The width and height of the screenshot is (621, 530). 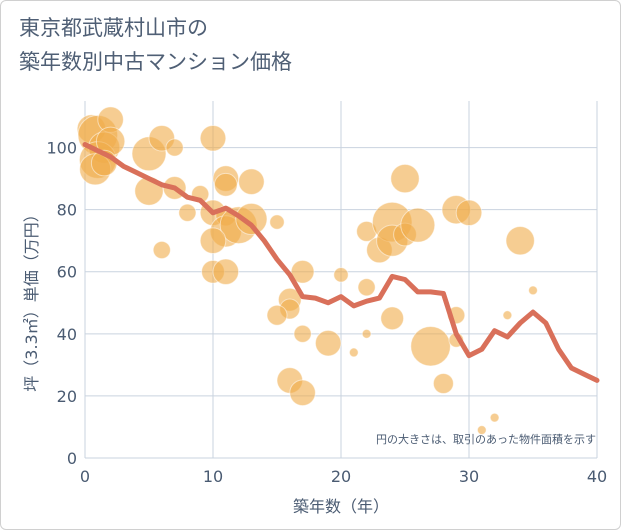 I want to click on x-tick-label: 10, so click(x=213, y=476).